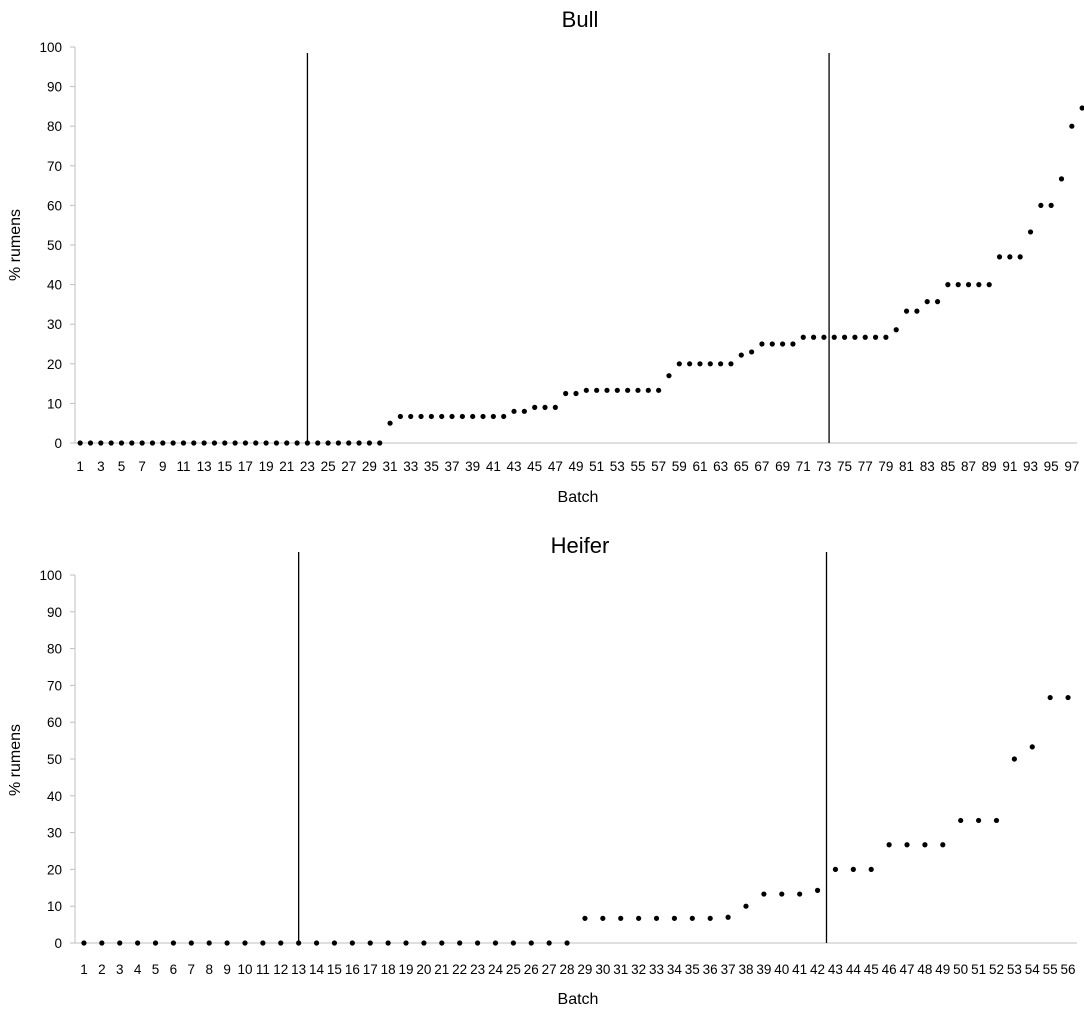 Image resolution: width=1084 pixels, height=1010 pixels. Describe the element at coordinates (80, 466) in the screenshot. I see `x-tick-label: 1` at that location.